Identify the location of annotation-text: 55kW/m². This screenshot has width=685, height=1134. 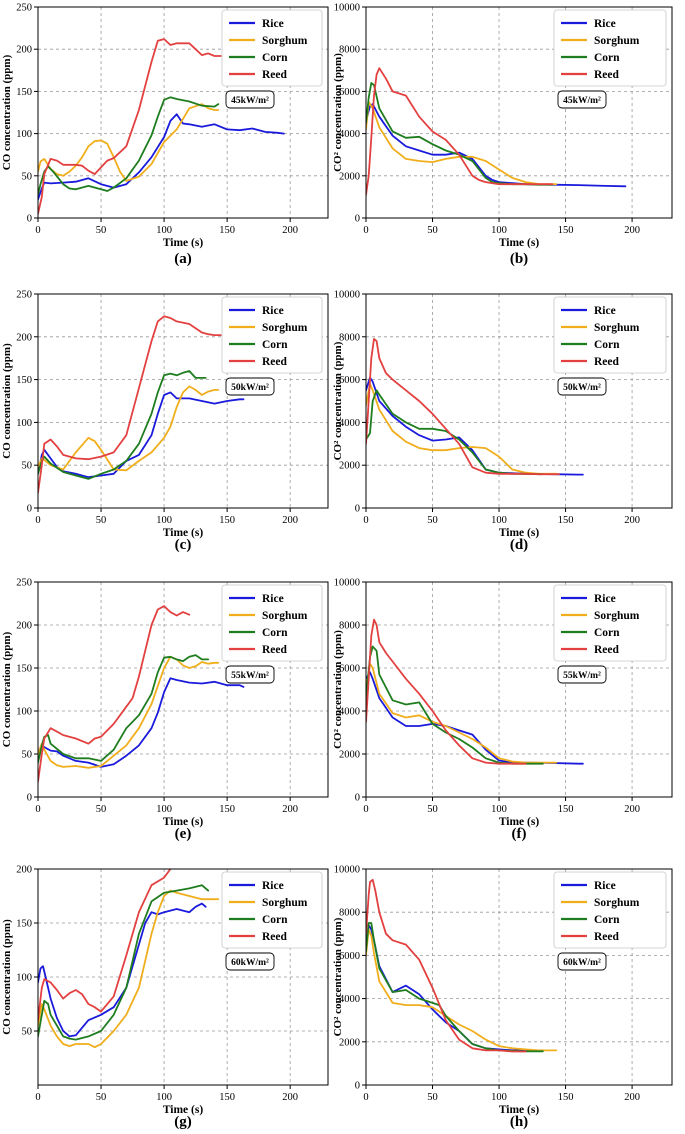
(250, 676).